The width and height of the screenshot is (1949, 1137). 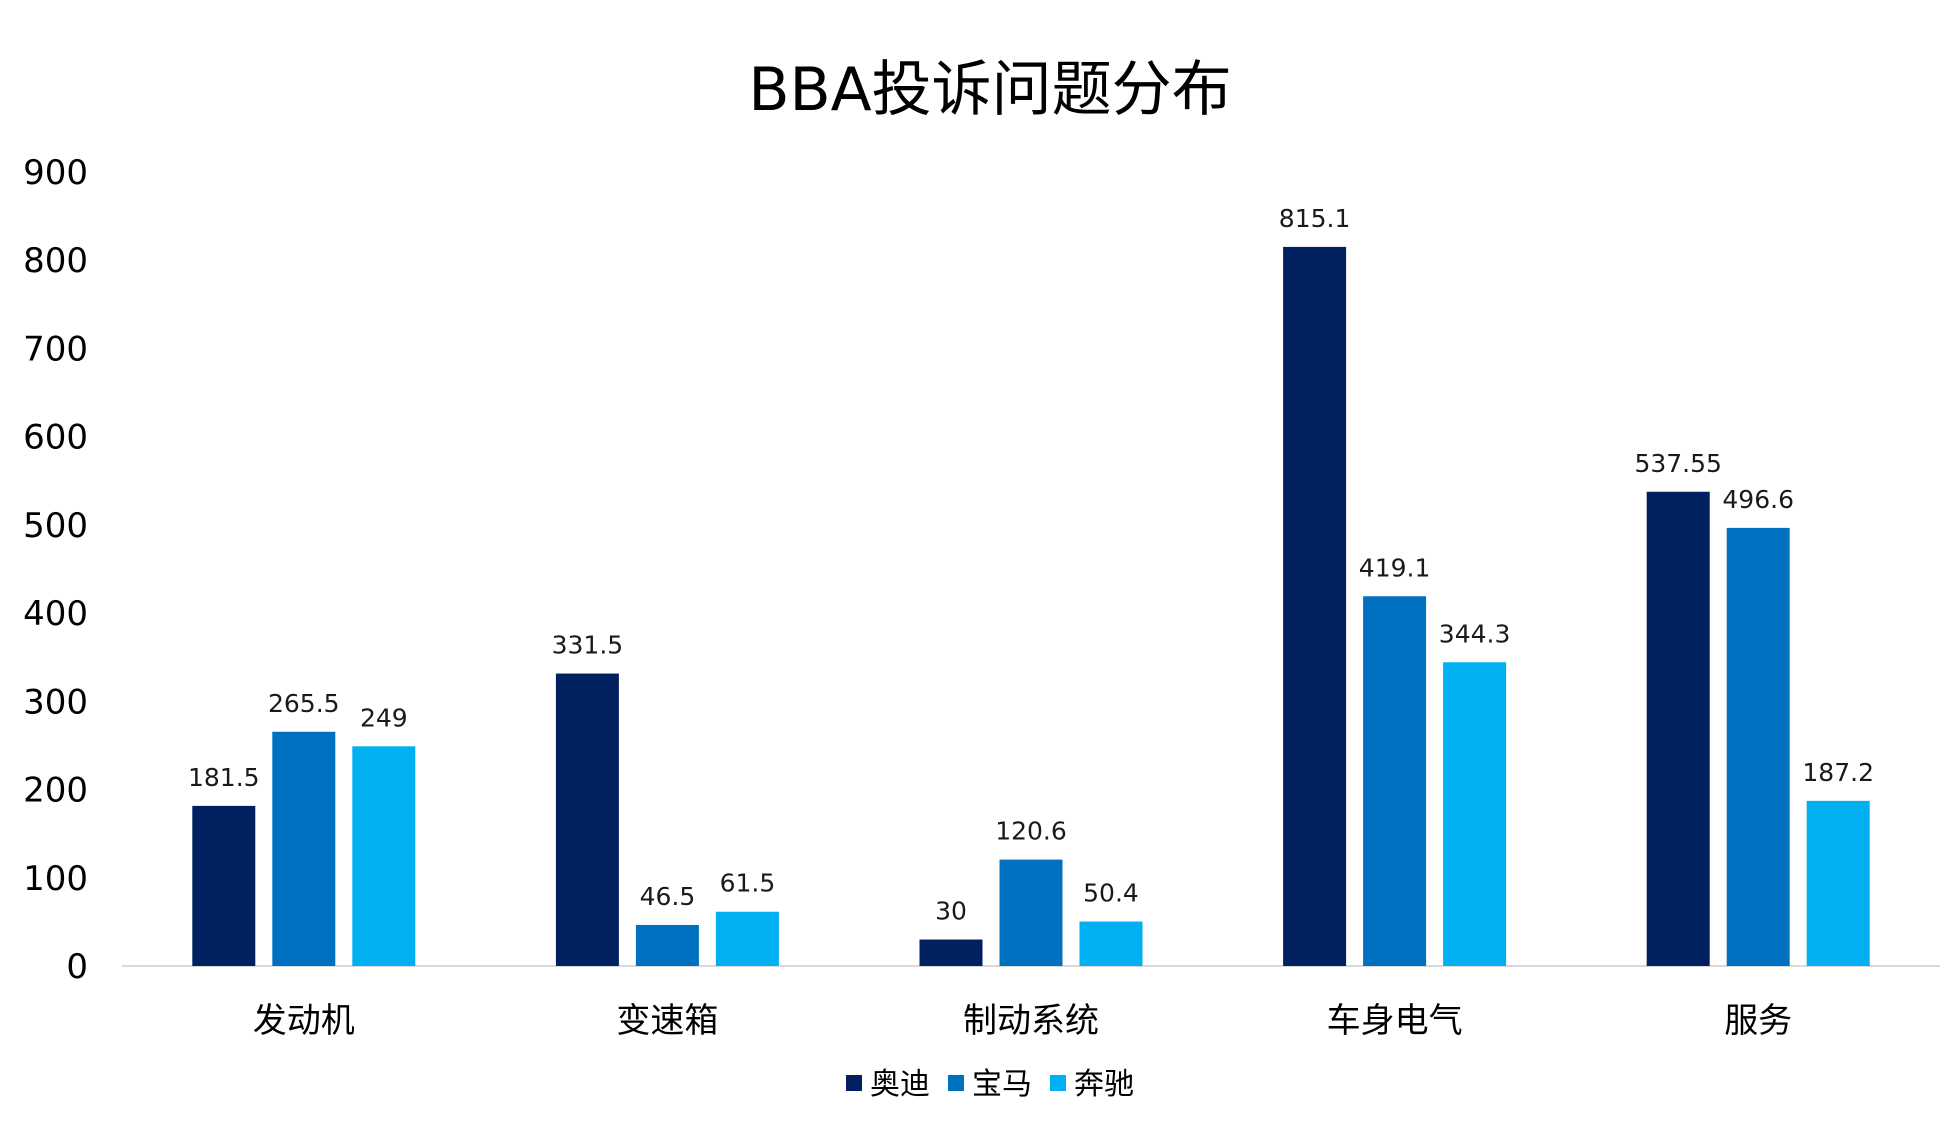 What do you see at coordinates (224, 777) in the screenshot?
I see `data-label: 181.5` at bounding box center [224, 777].